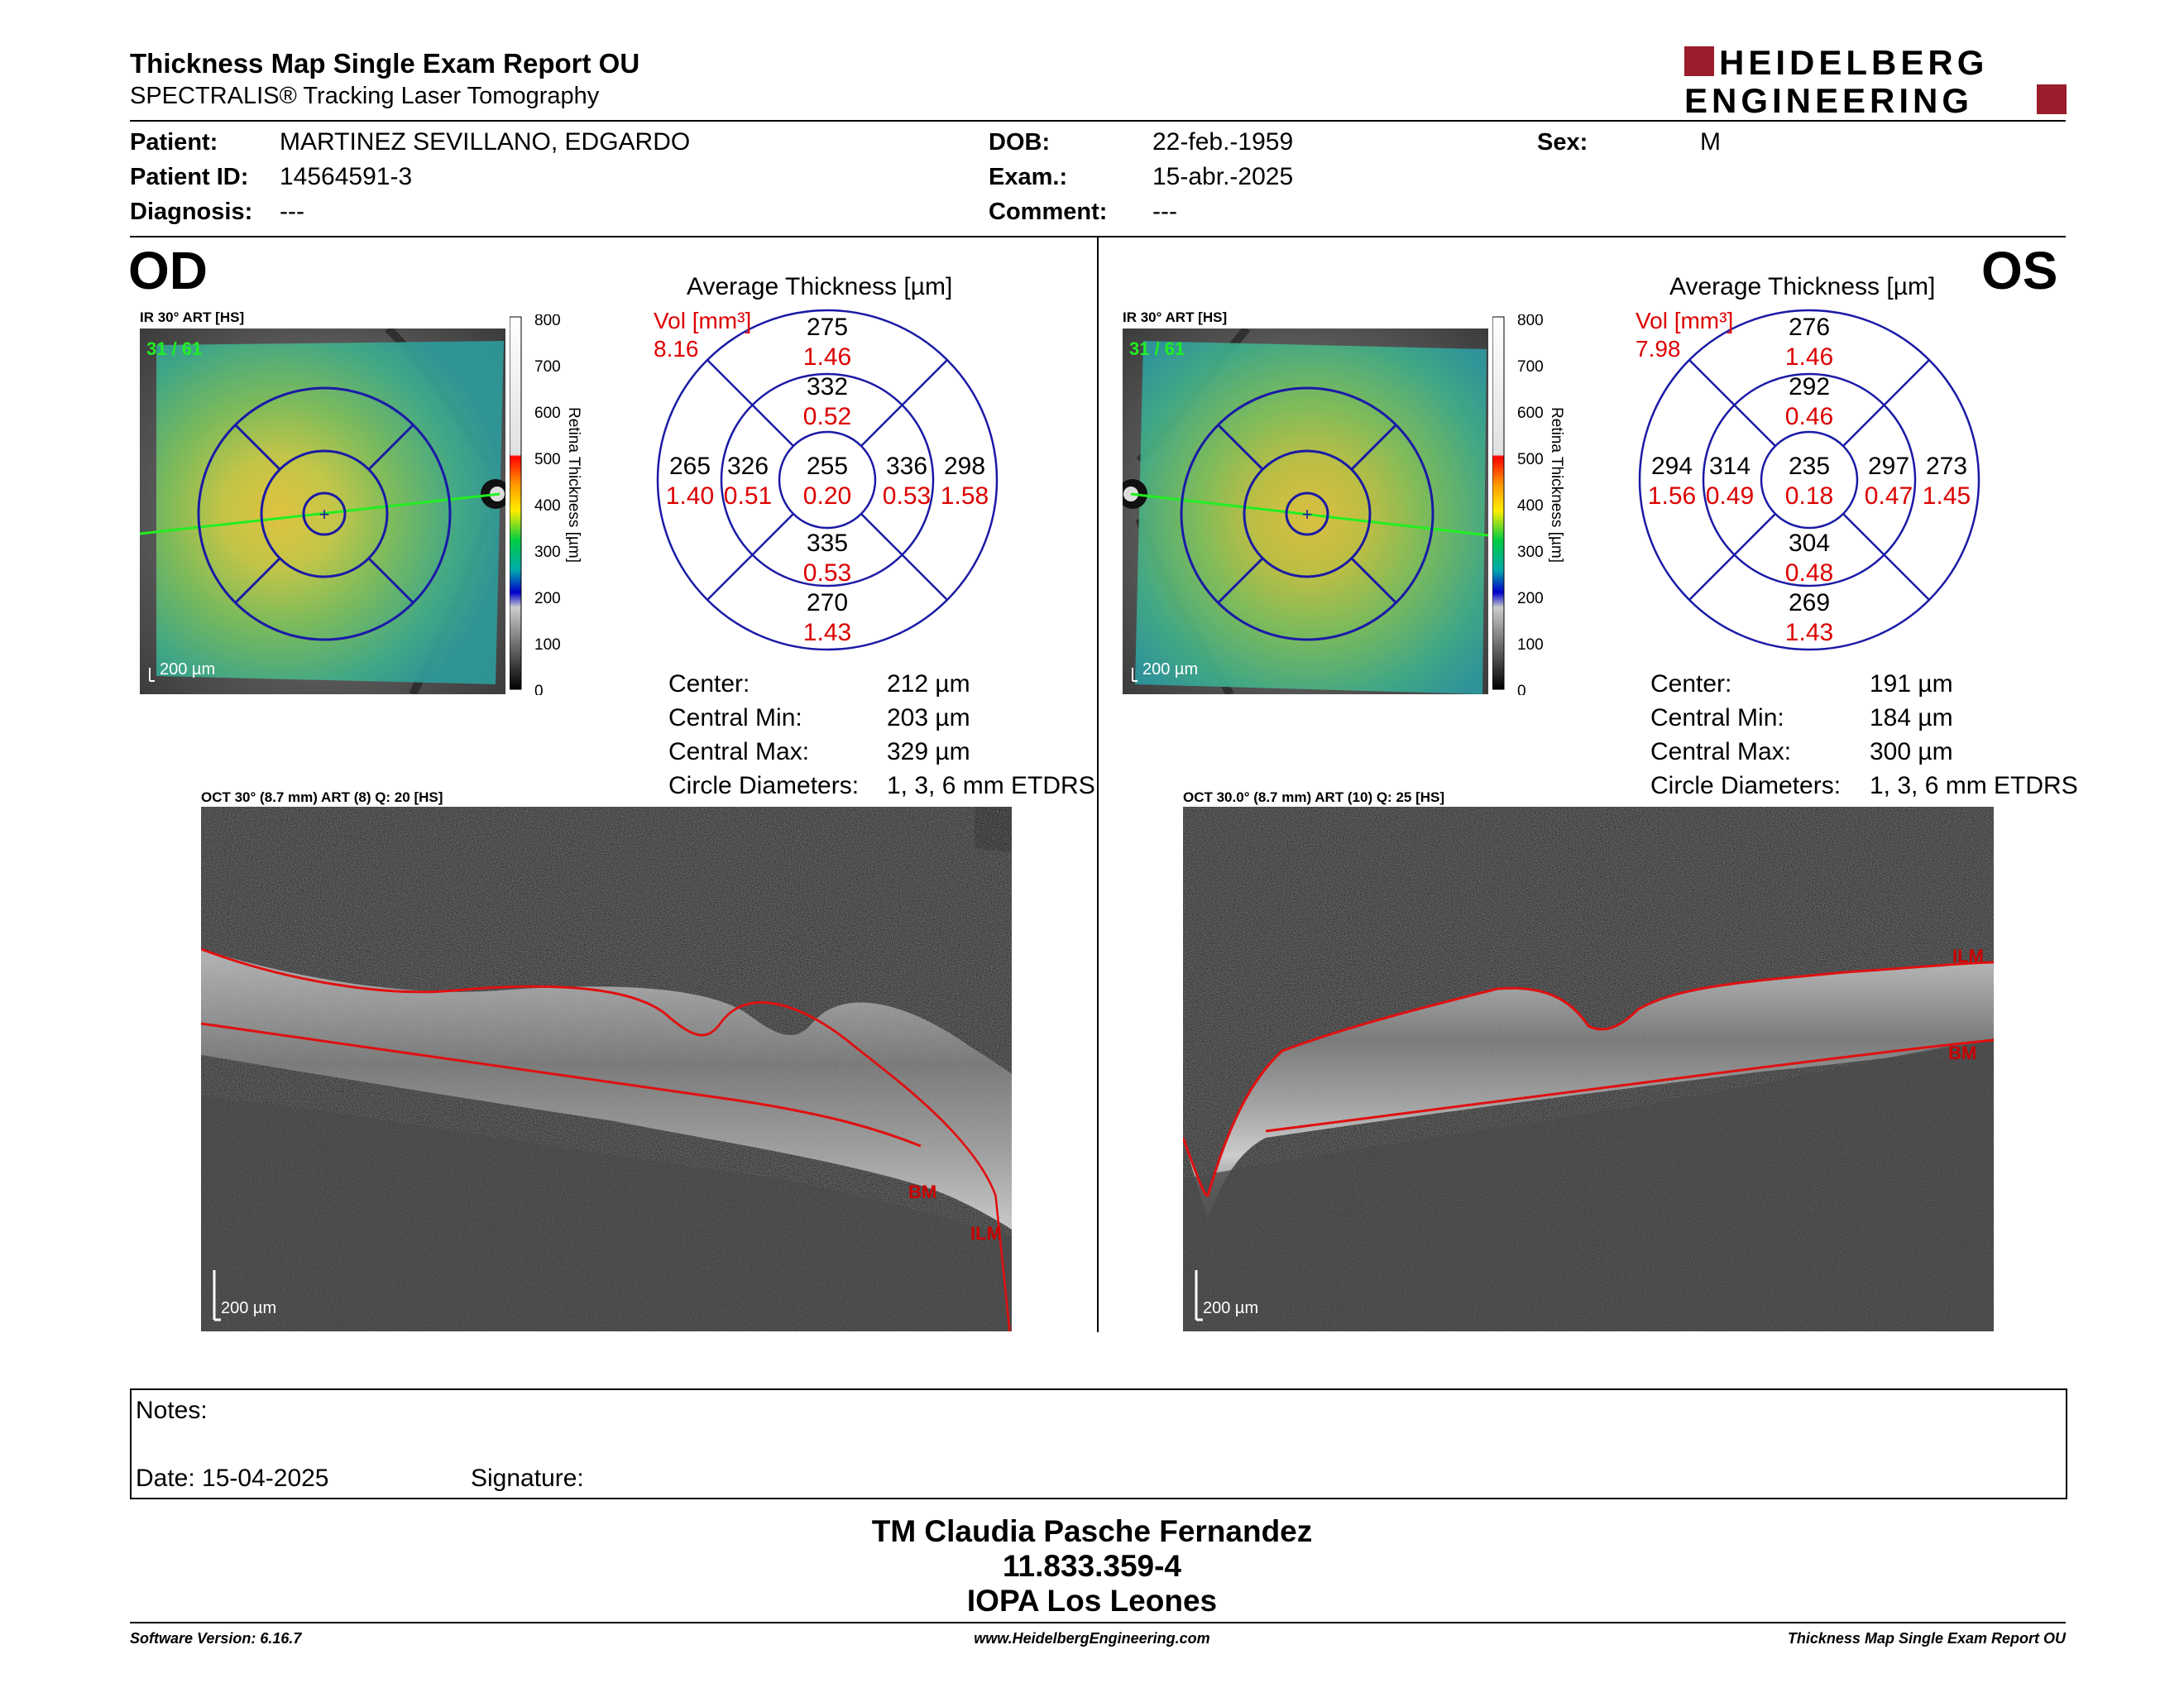  I want to click on od-vol-value: 8.16, so click(676, 349).